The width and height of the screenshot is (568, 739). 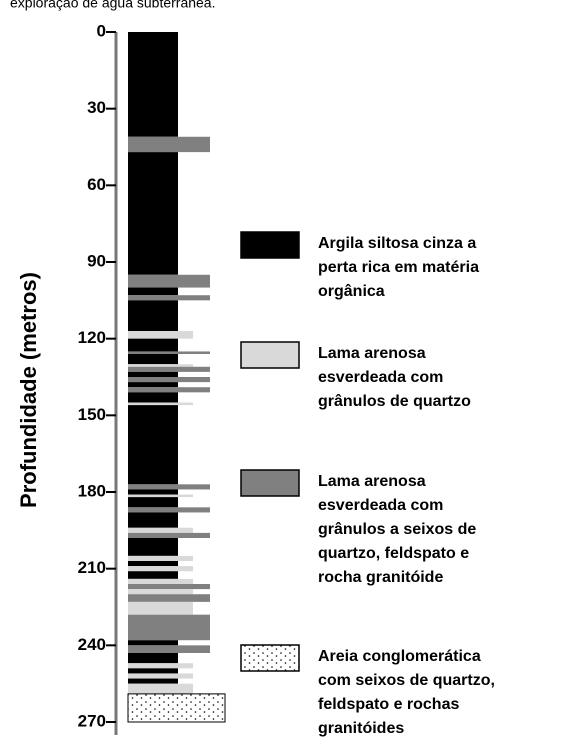 What do you see at coordinates (92, 414) in the screenshot?
I see `depth-tick-label: 150` at bounding box center [92, 414].